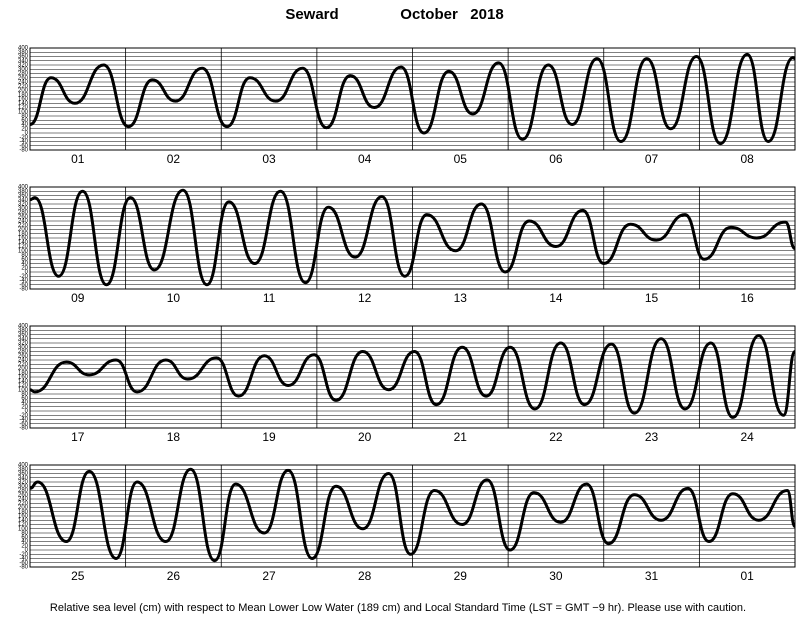  I want to click on day-label: 14, so click(556, 298).